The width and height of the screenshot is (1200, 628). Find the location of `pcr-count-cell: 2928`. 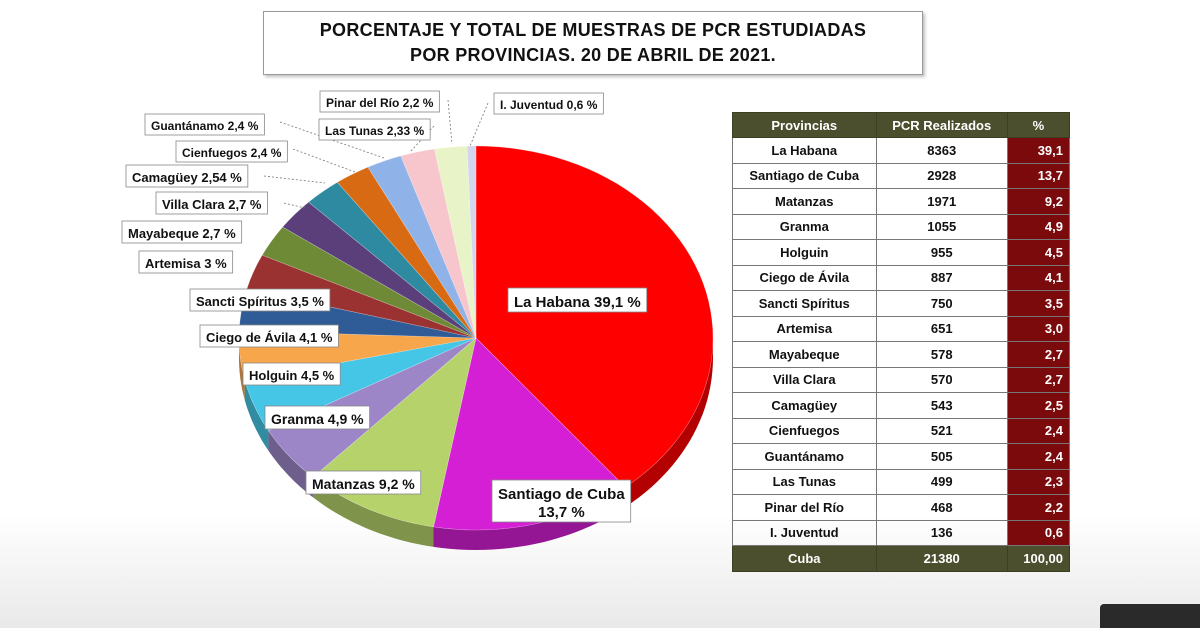

pcr-count-cell: 2928 is located at coordinates (941, 175).